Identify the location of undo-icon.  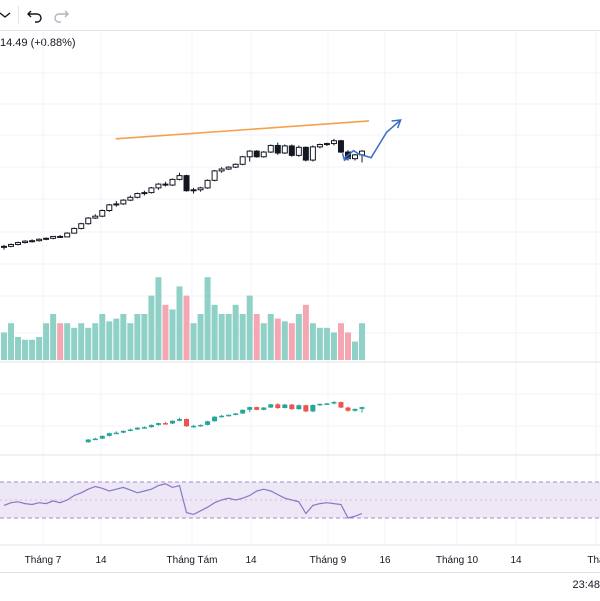
(35, 15).